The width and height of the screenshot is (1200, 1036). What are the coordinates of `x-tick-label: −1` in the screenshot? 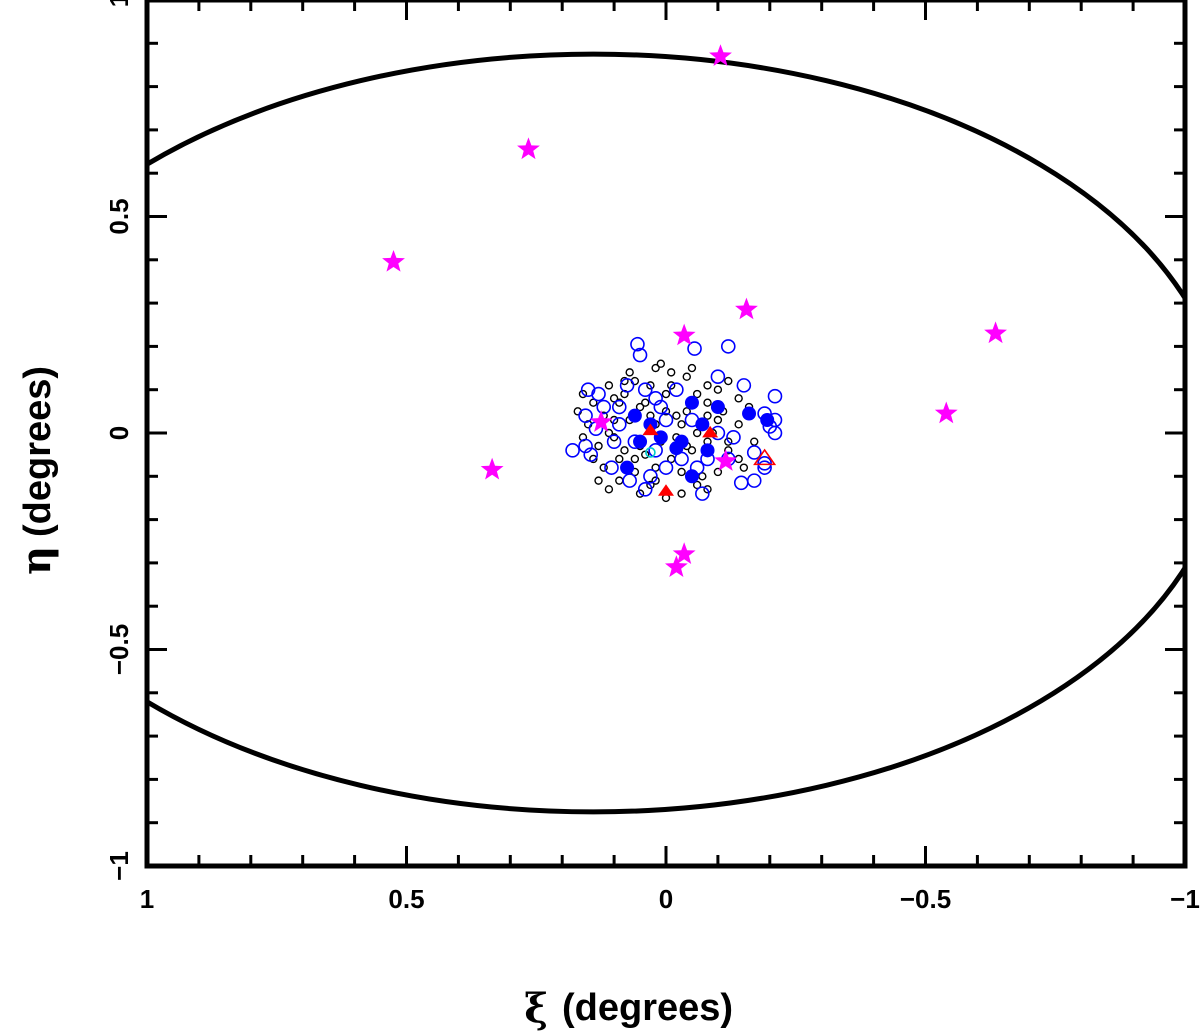 It's located at (1185, 899).